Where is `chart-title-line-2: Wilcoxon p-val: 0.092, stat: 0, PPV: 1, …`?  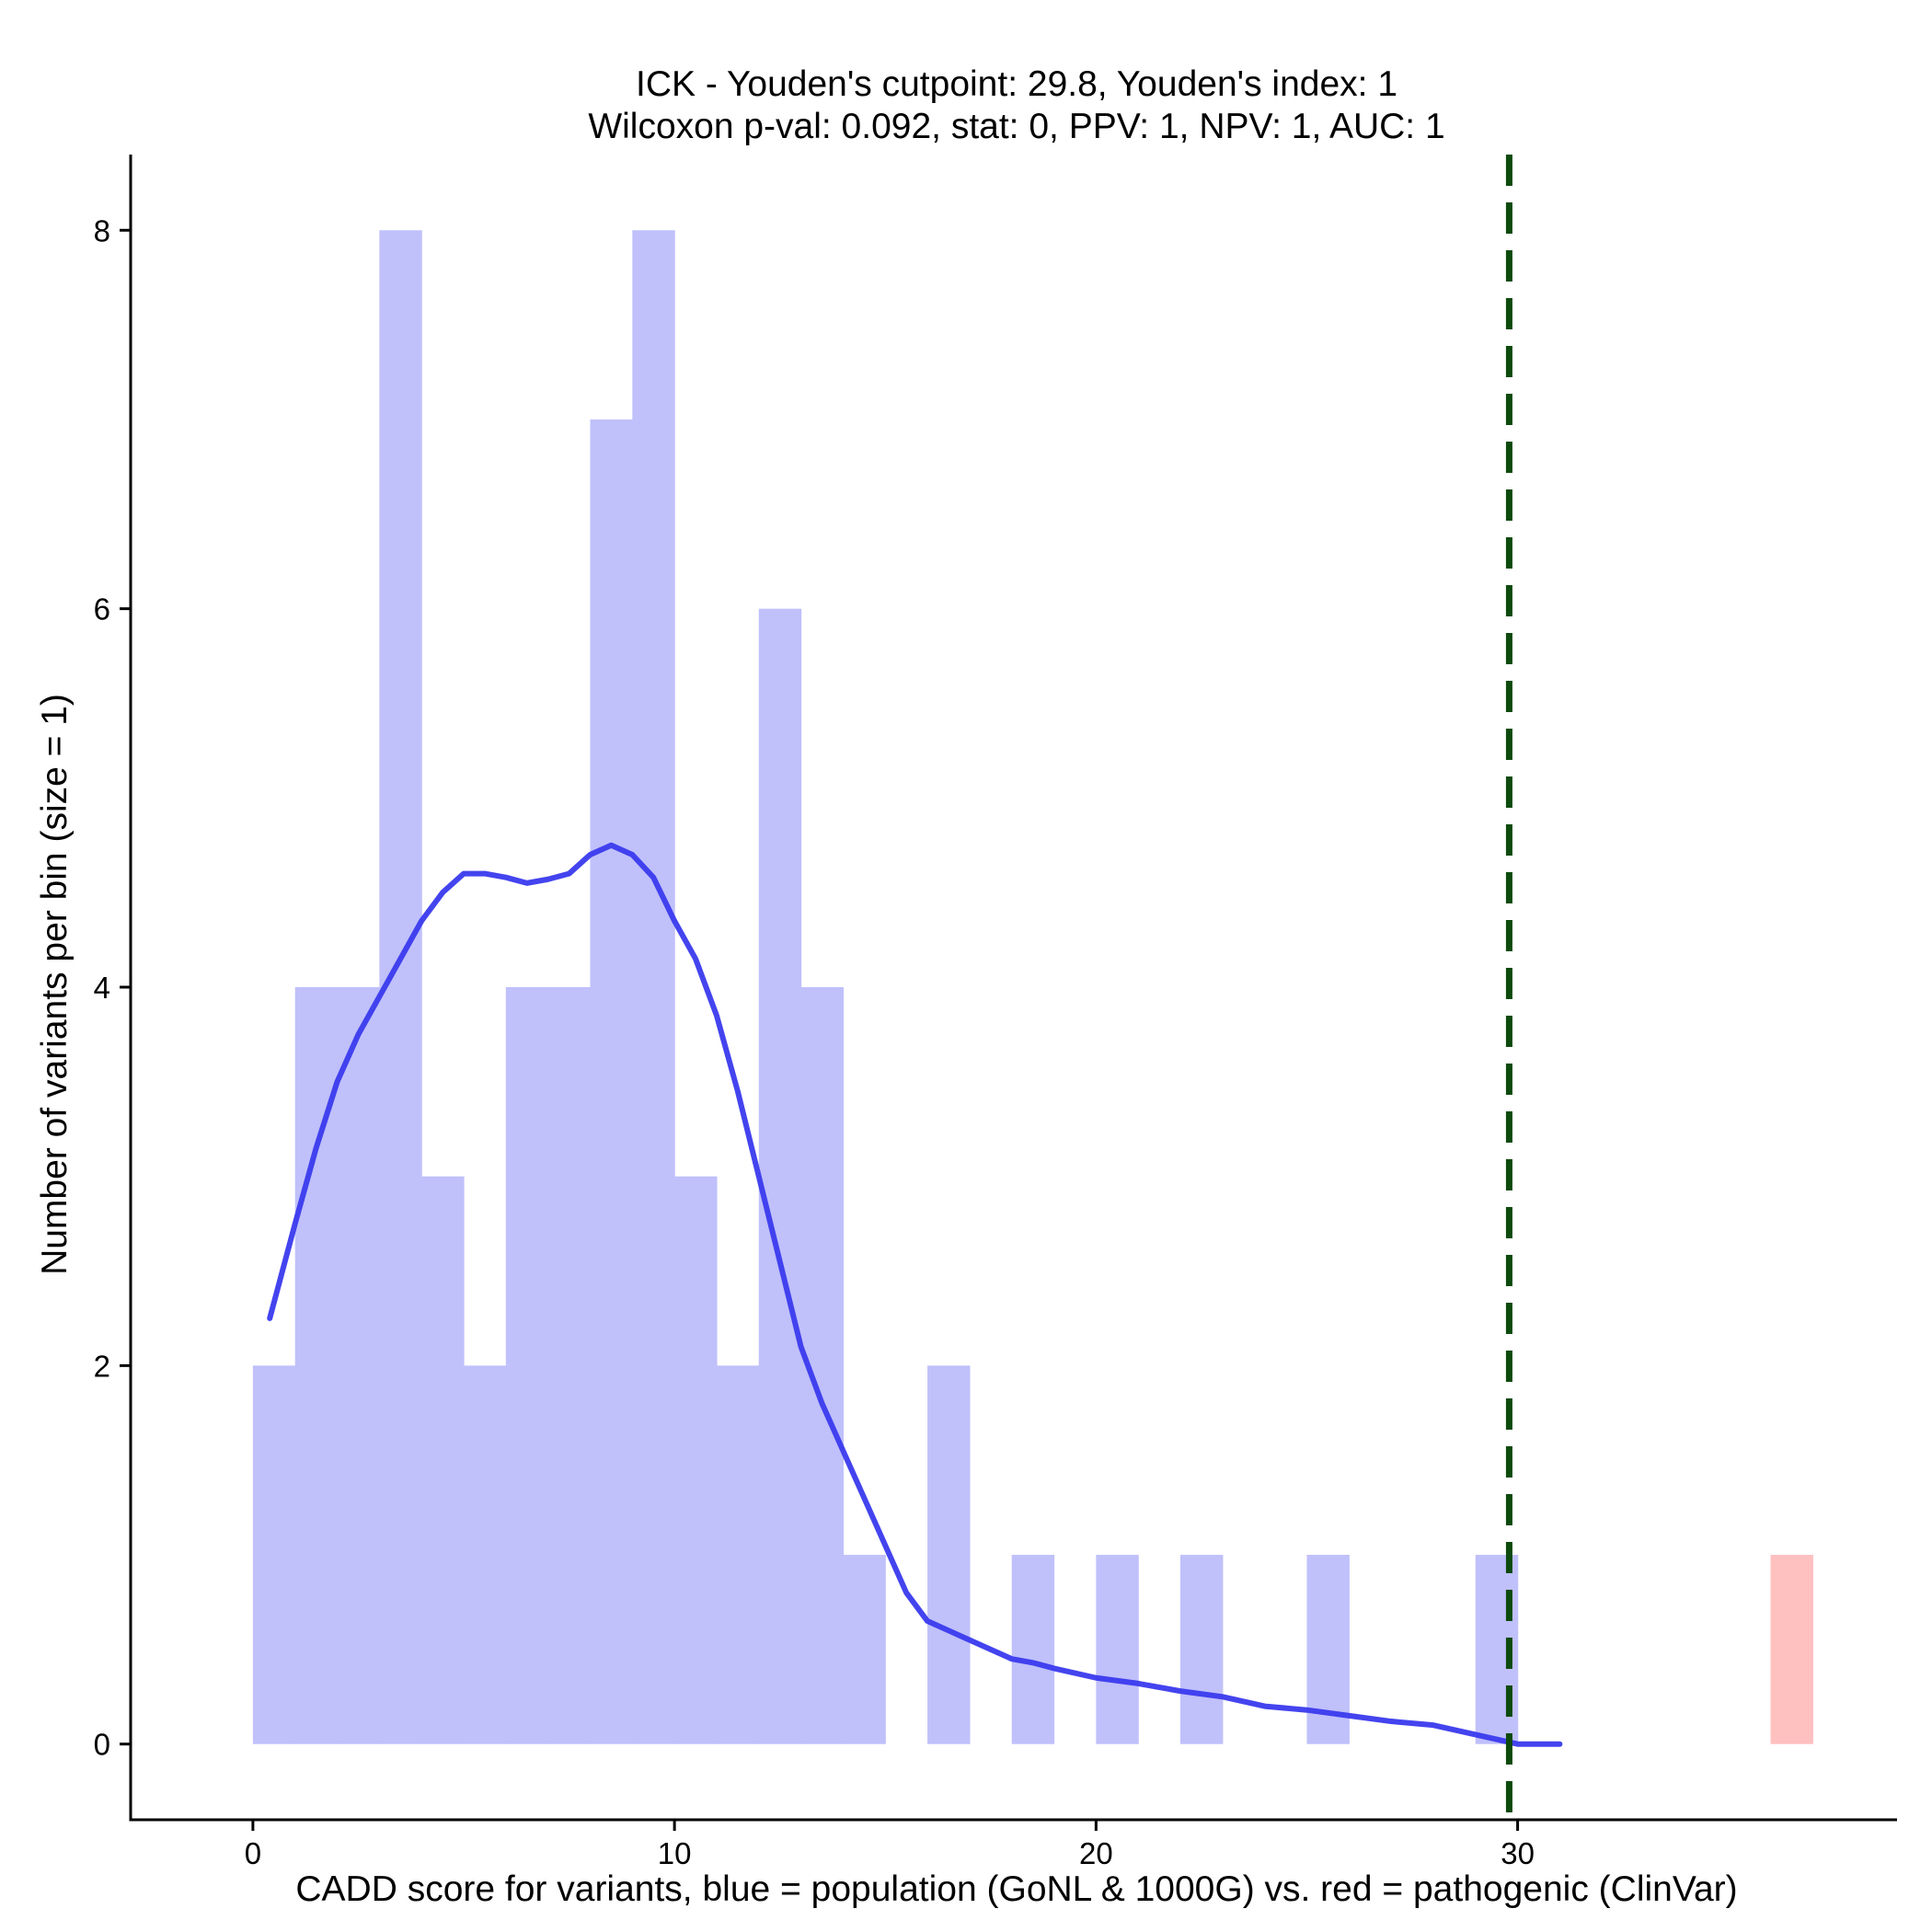 chart-title-line-2: Wilcoxon p-val: 0.092, stat: 0, PPV: 1, … is located at coordinates (1016, 126).